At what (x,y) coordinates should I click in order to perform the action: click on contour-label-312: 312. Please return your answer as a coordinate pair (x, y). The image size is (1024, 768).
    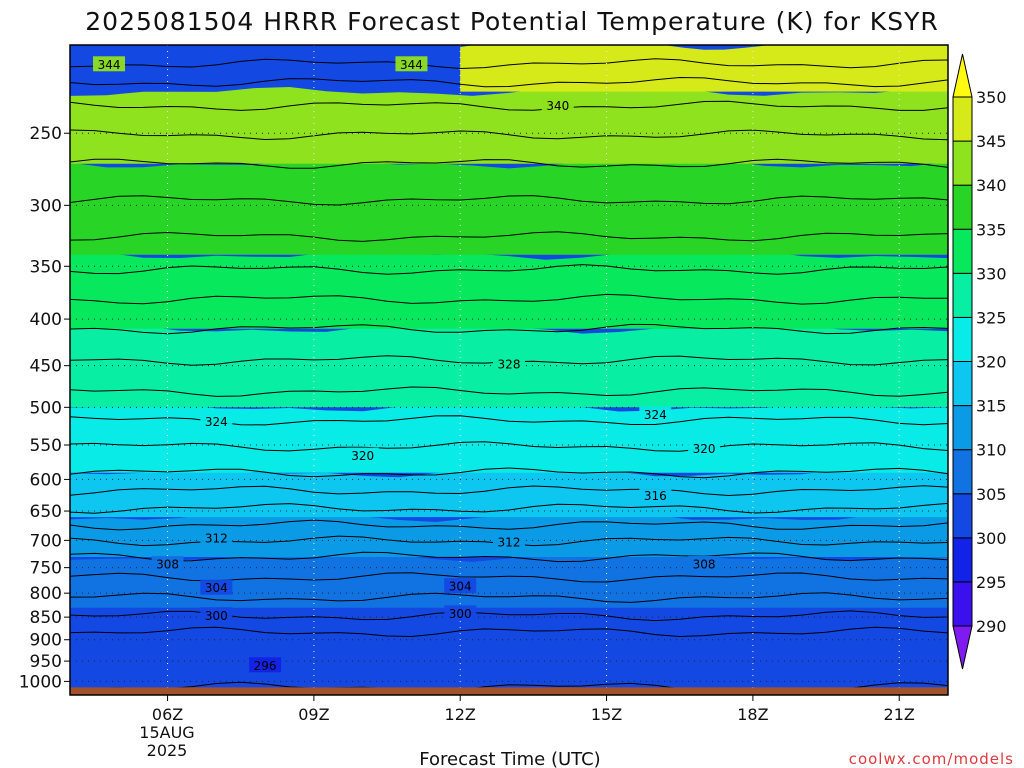
    Looking at the image, I should click on (509, 542).